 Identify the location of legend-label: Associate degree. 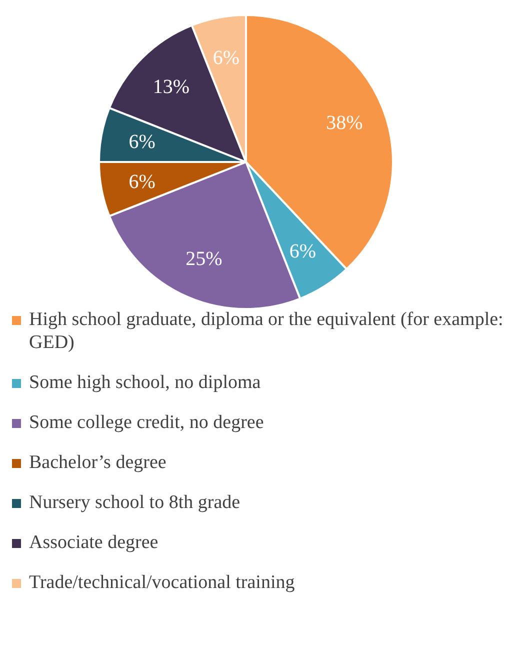
(93, 542).